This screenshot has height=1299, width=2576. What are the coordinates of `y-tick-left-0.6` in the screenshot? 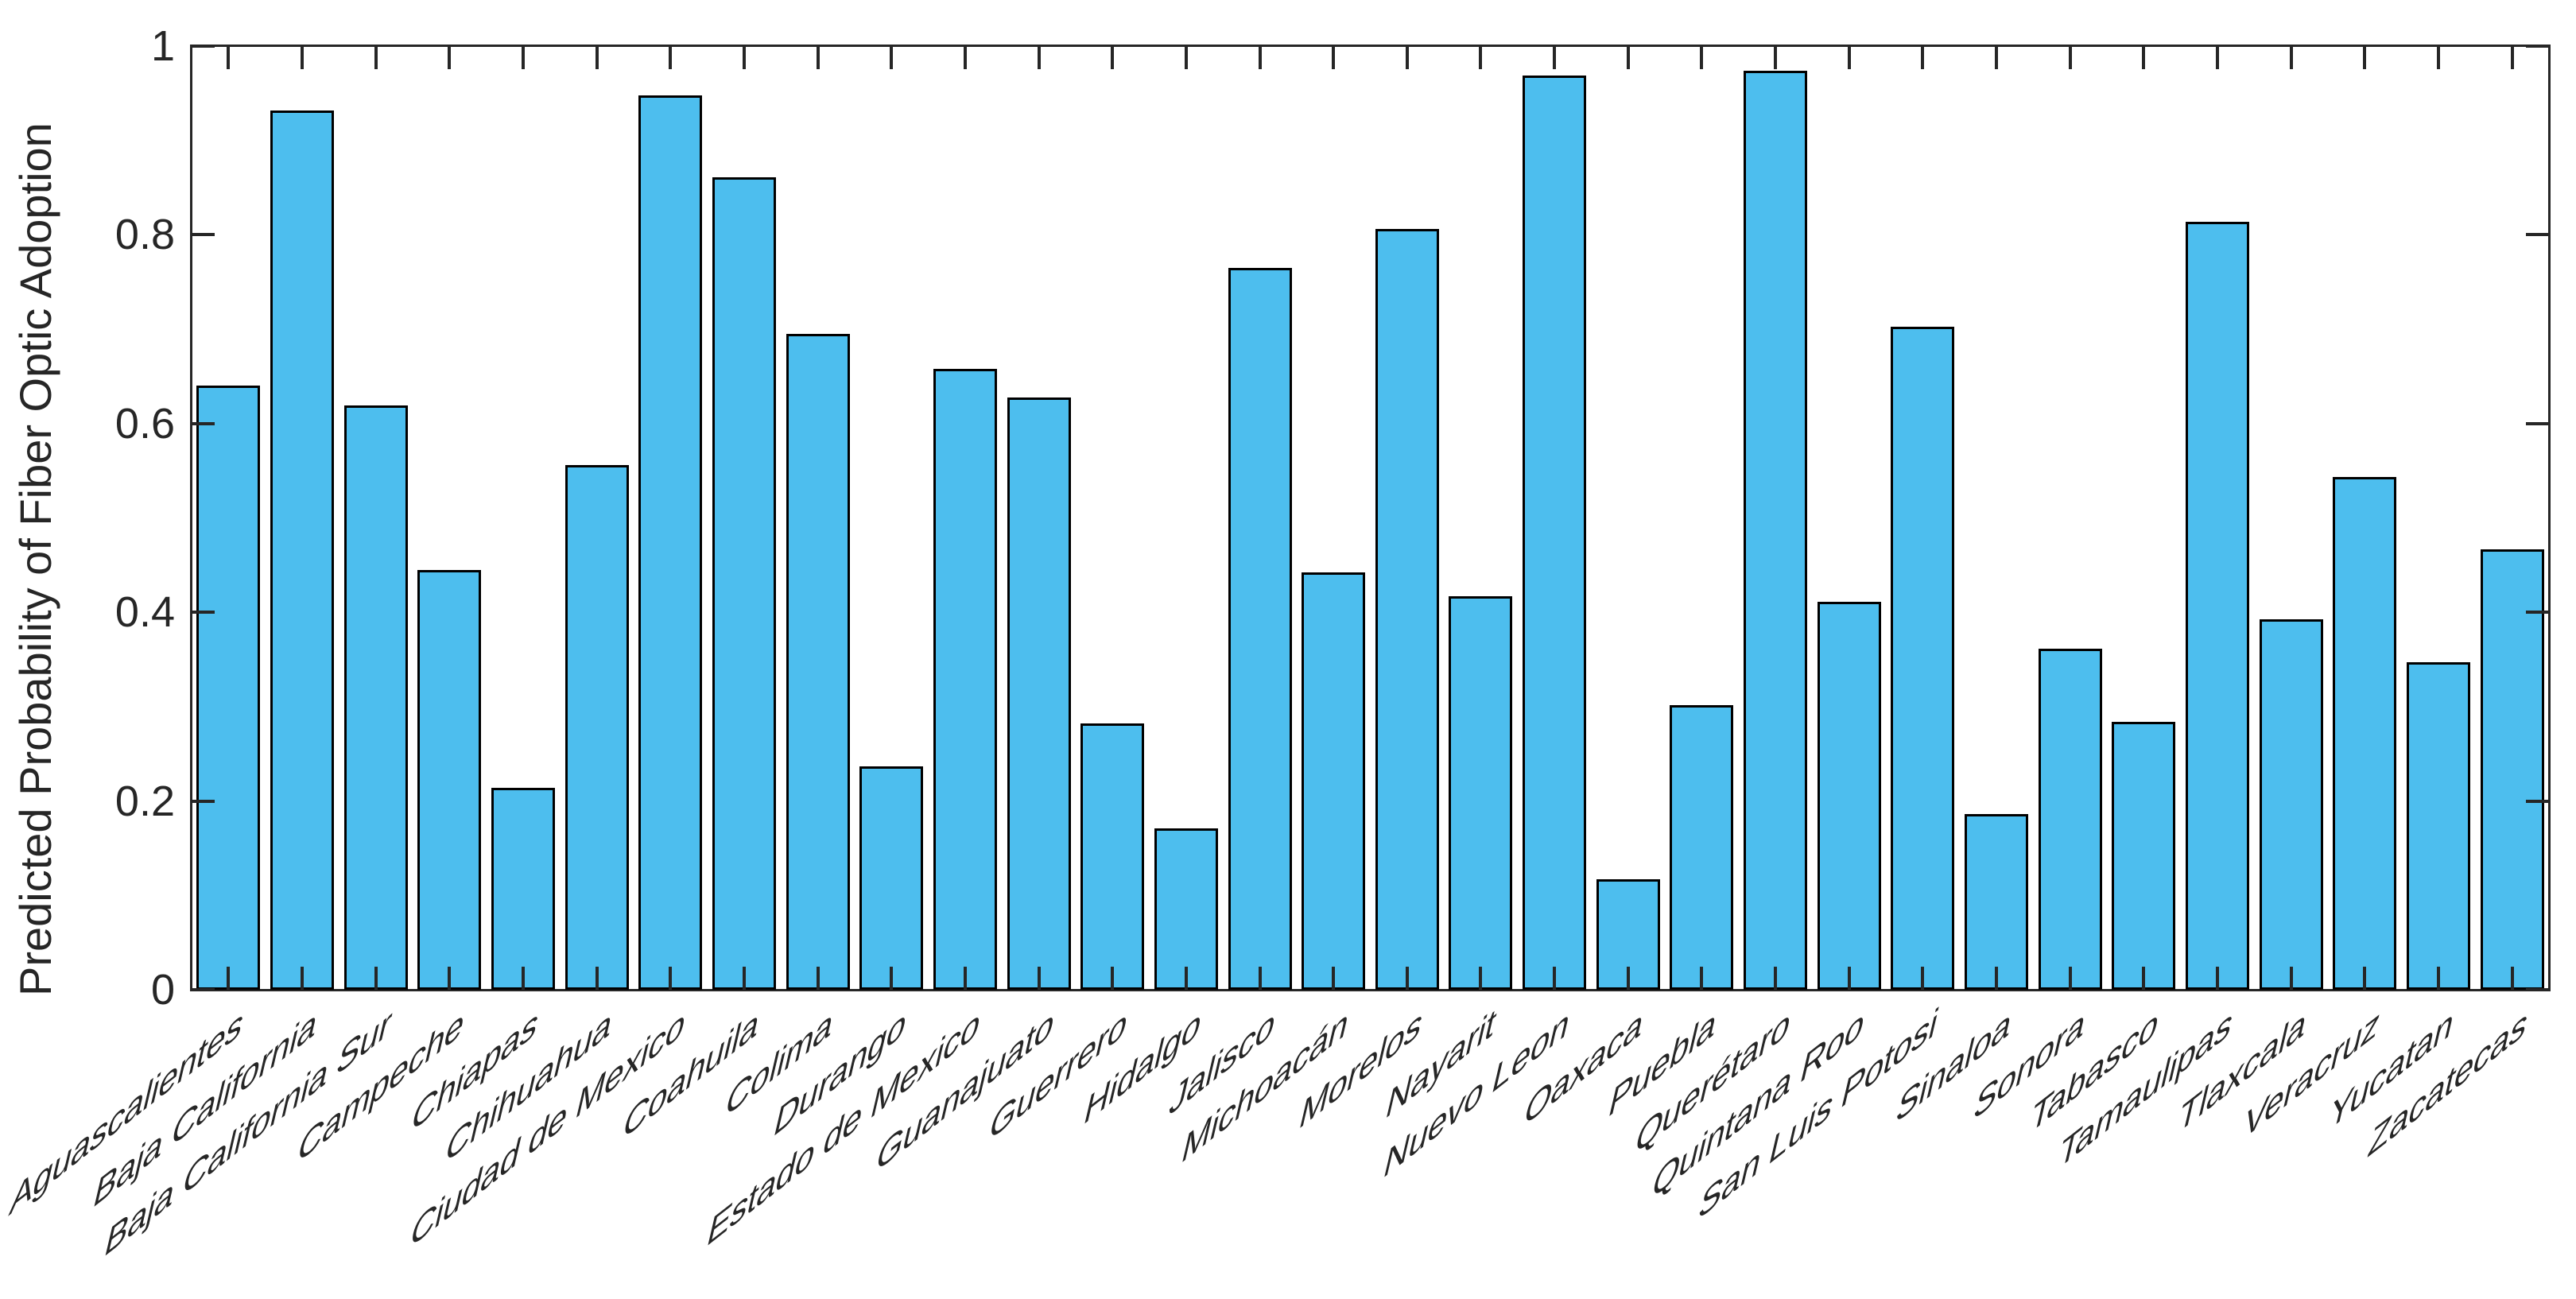 It's located at (203, 423).